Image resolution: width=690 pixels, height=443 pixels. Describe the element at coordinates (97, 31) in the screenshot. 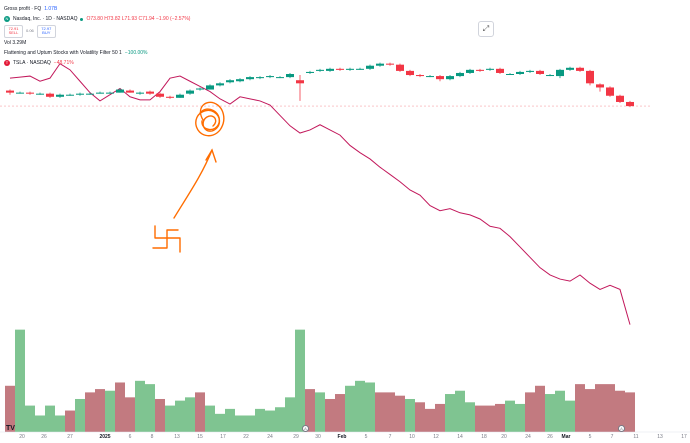

I see `buy-sell-row: 72.91 SELL 0.06 72.97 BUY` at that location.